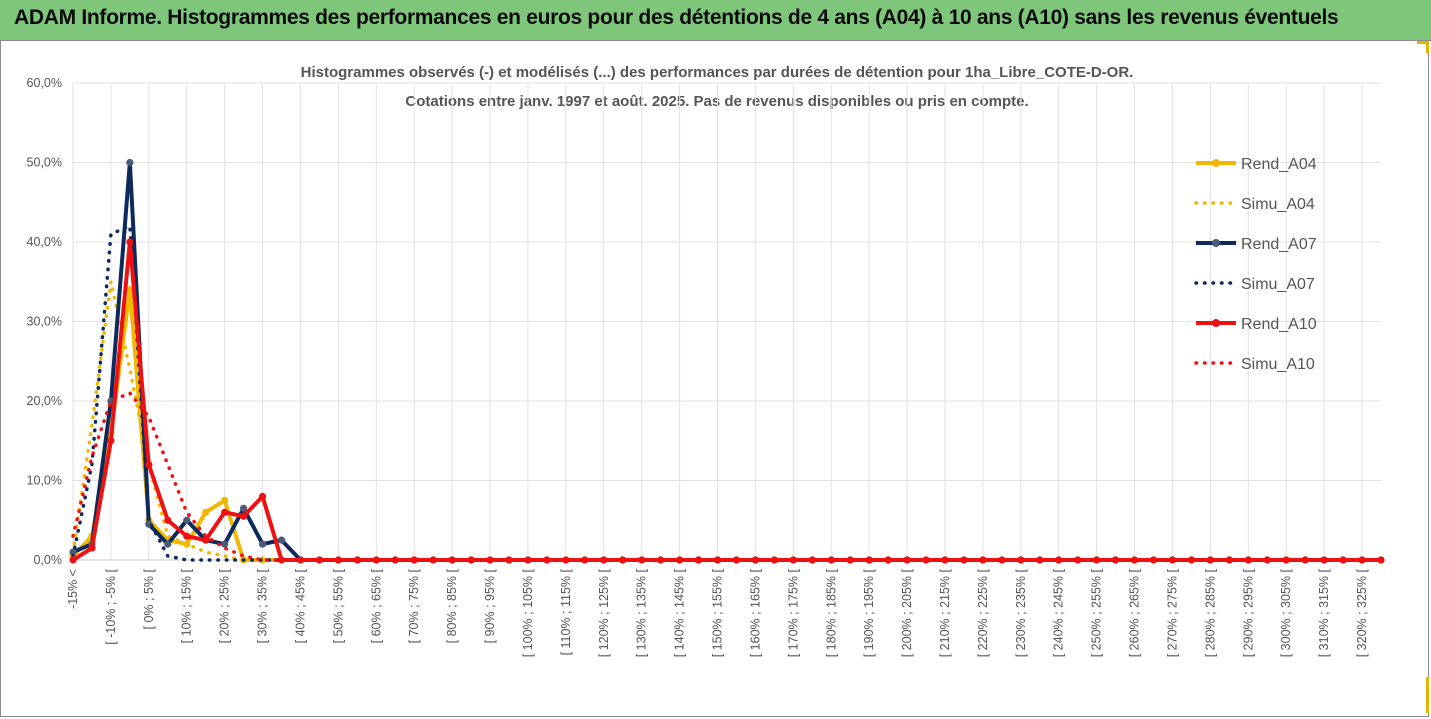 The image size is (1431, 719). I want to click on y-tick-label: 0,0%, so click(48, 560).